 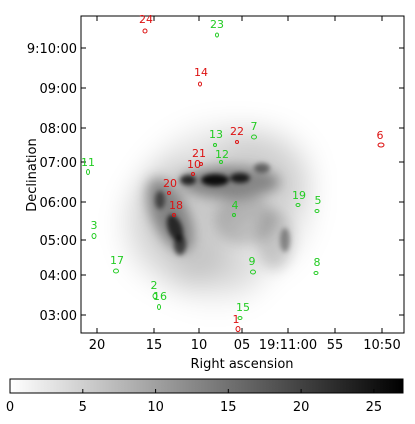 I want to click on x-tick-label: 10, so click(x=199, y=345).